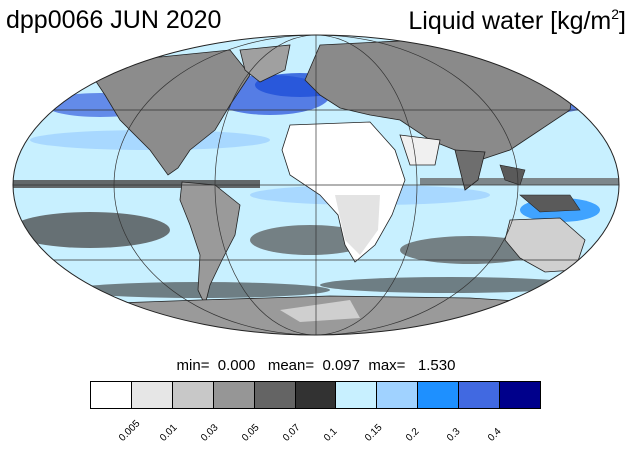 This screenshot has width=632, height=450. What do you see at coordinates (374, 433) in the screenshot?
I see `colorbar-tick-label: 0.15` at bounding box center [374, 433].